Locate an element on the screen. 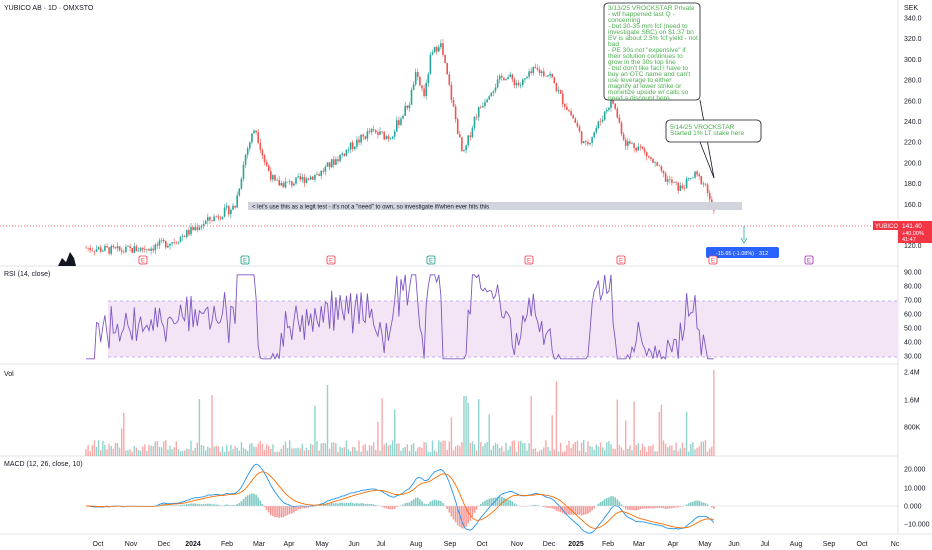  range-tag: -15.65 (-1.08%) · 312 is located at coordinates (742, 252).